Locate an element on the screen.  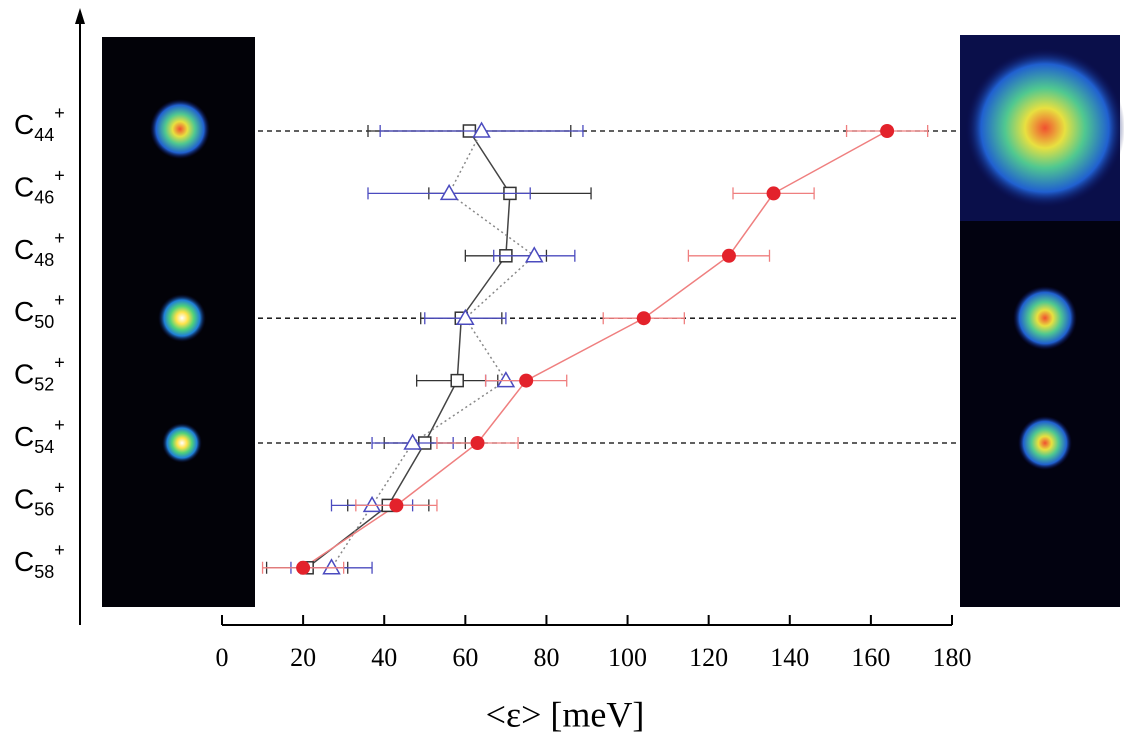
x-tick-label: 80 is located at coordinates (546, 657).